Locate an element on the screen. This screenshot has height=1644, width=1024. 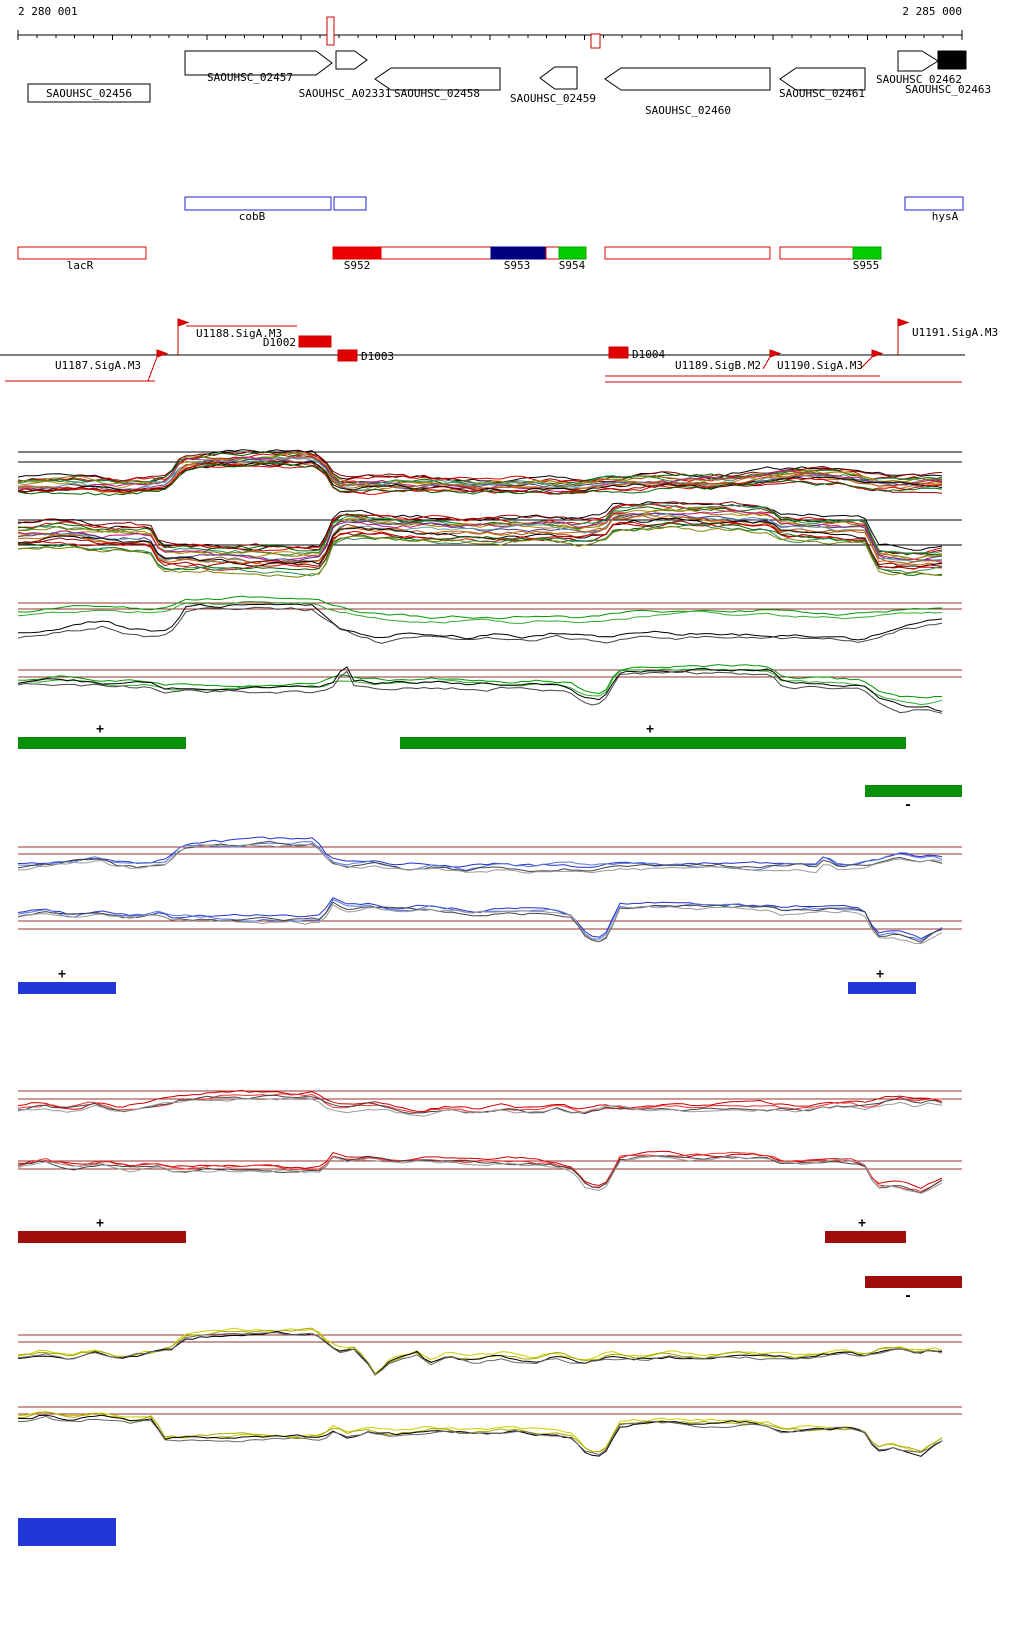
segment-box-label: lacR is located at coordinates (80, 265).